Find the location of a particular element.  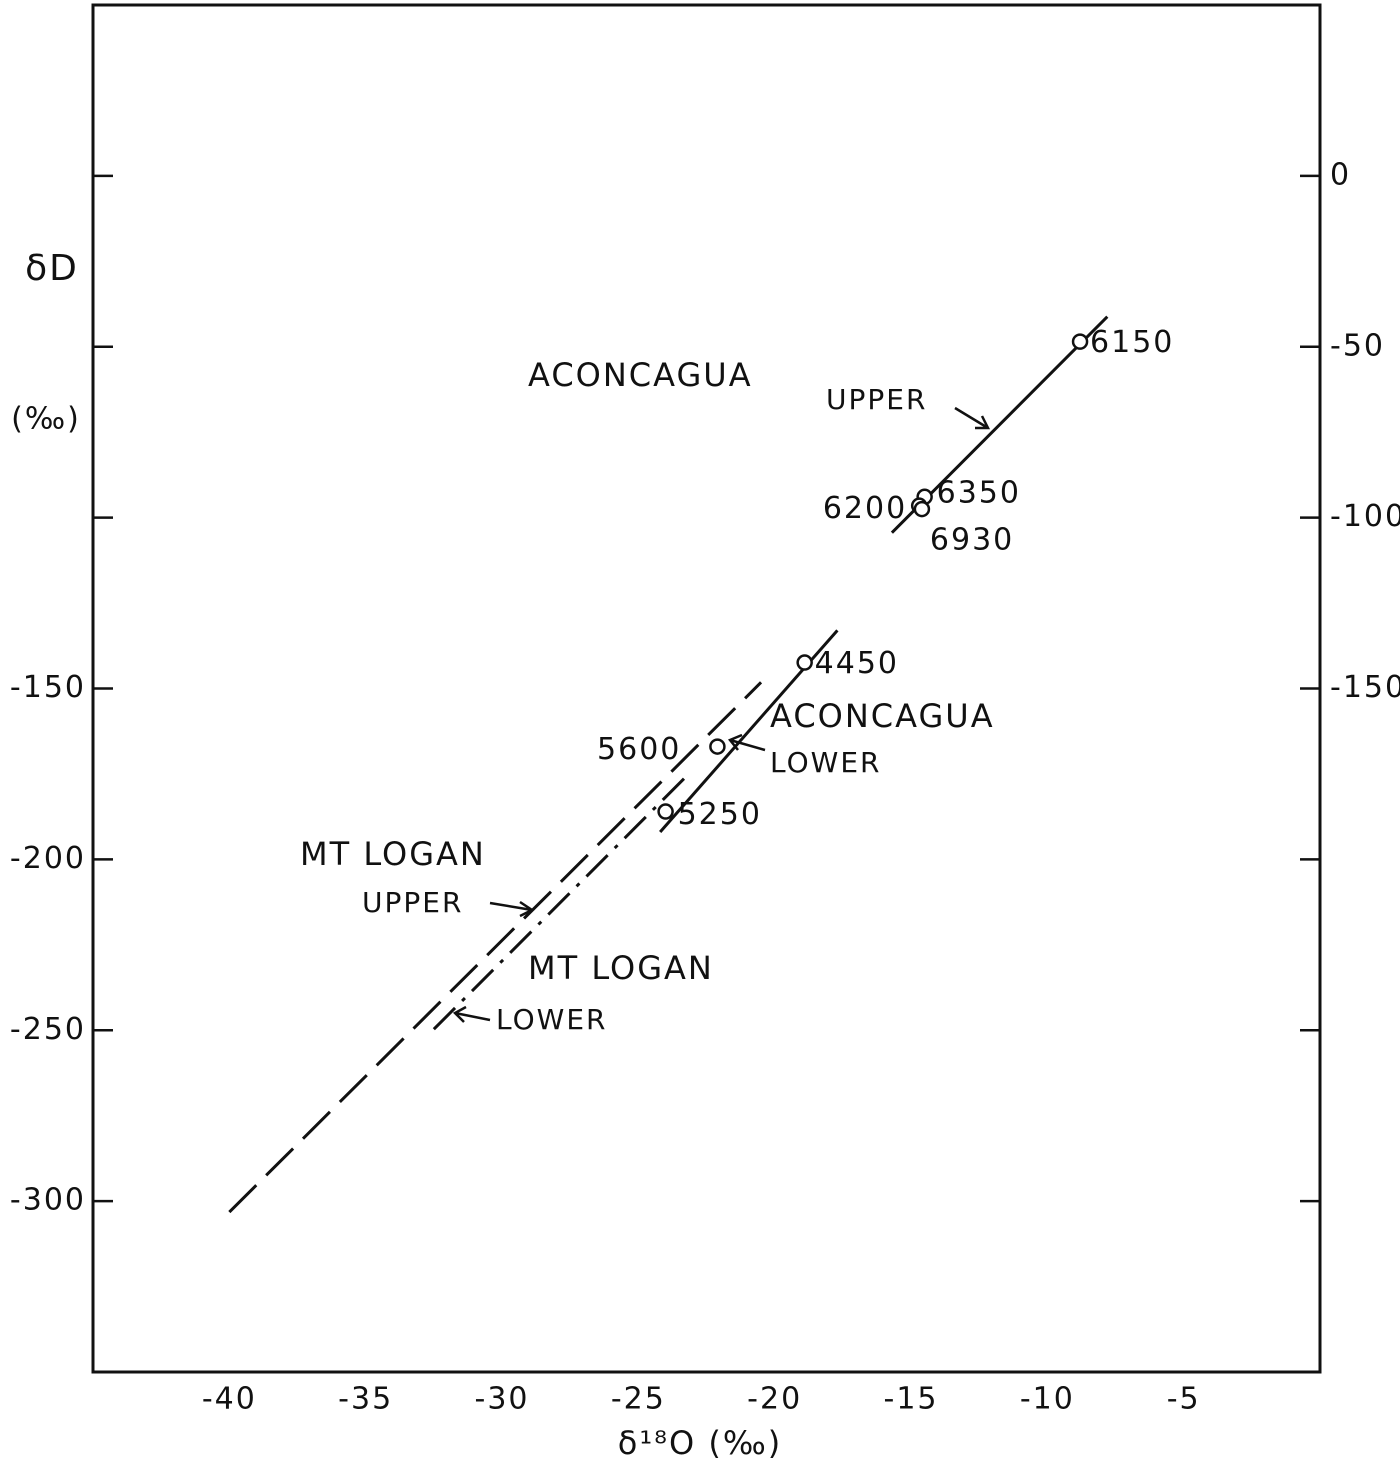

y-tick-label: -200 is located at coordinates (48, 858).